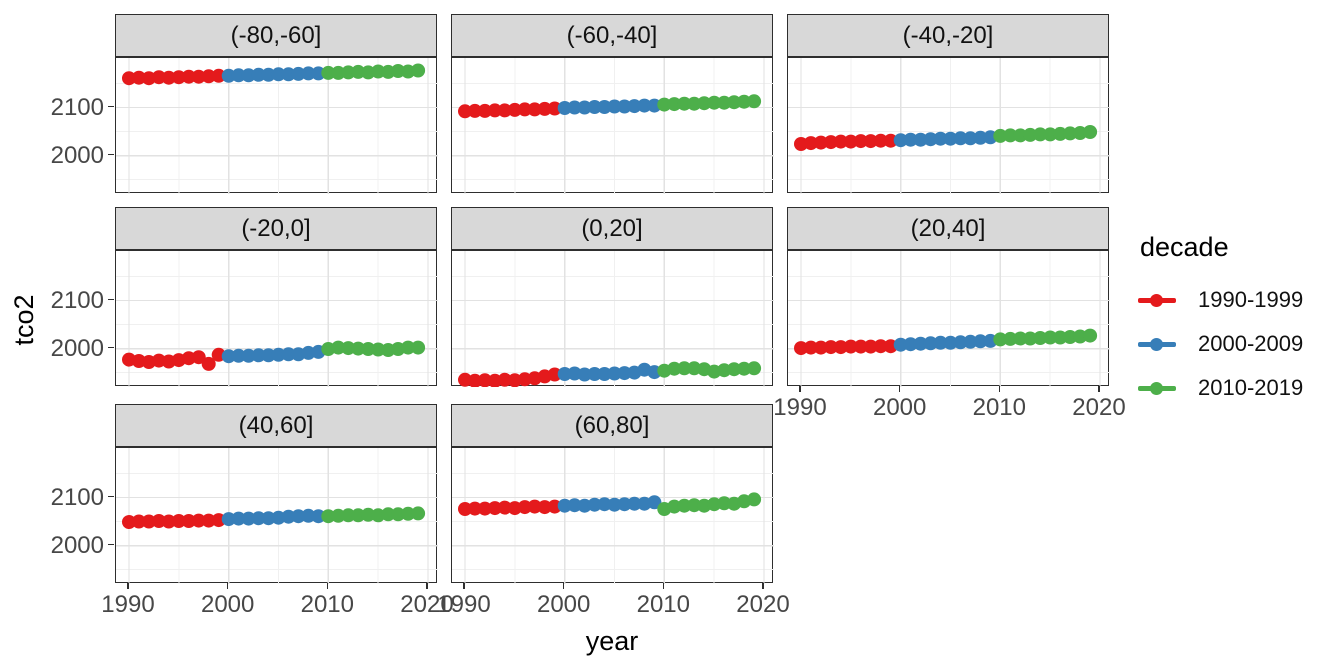  What do you see at coordinates (276, 228) in the screenshot?
I see `facet-strip: (-20,0]` at bounding box center [276, 228].